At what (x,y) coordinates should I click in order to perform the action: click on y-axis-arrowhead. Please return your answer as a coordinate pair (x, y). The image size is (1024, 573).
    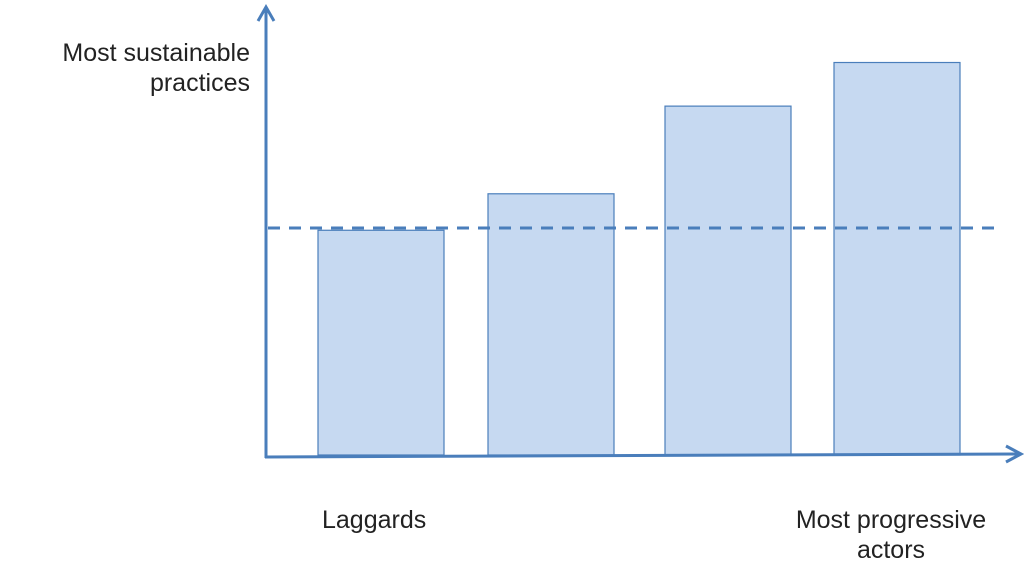
    Looking at the image, I should click on (266, 12).